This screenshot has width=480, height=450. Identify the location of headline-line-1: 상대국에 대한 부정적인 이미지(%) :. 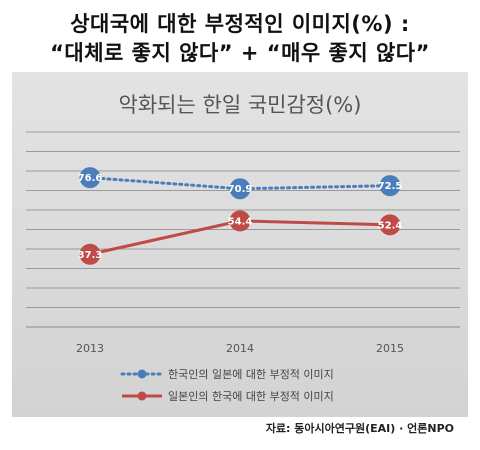
(240, 24).